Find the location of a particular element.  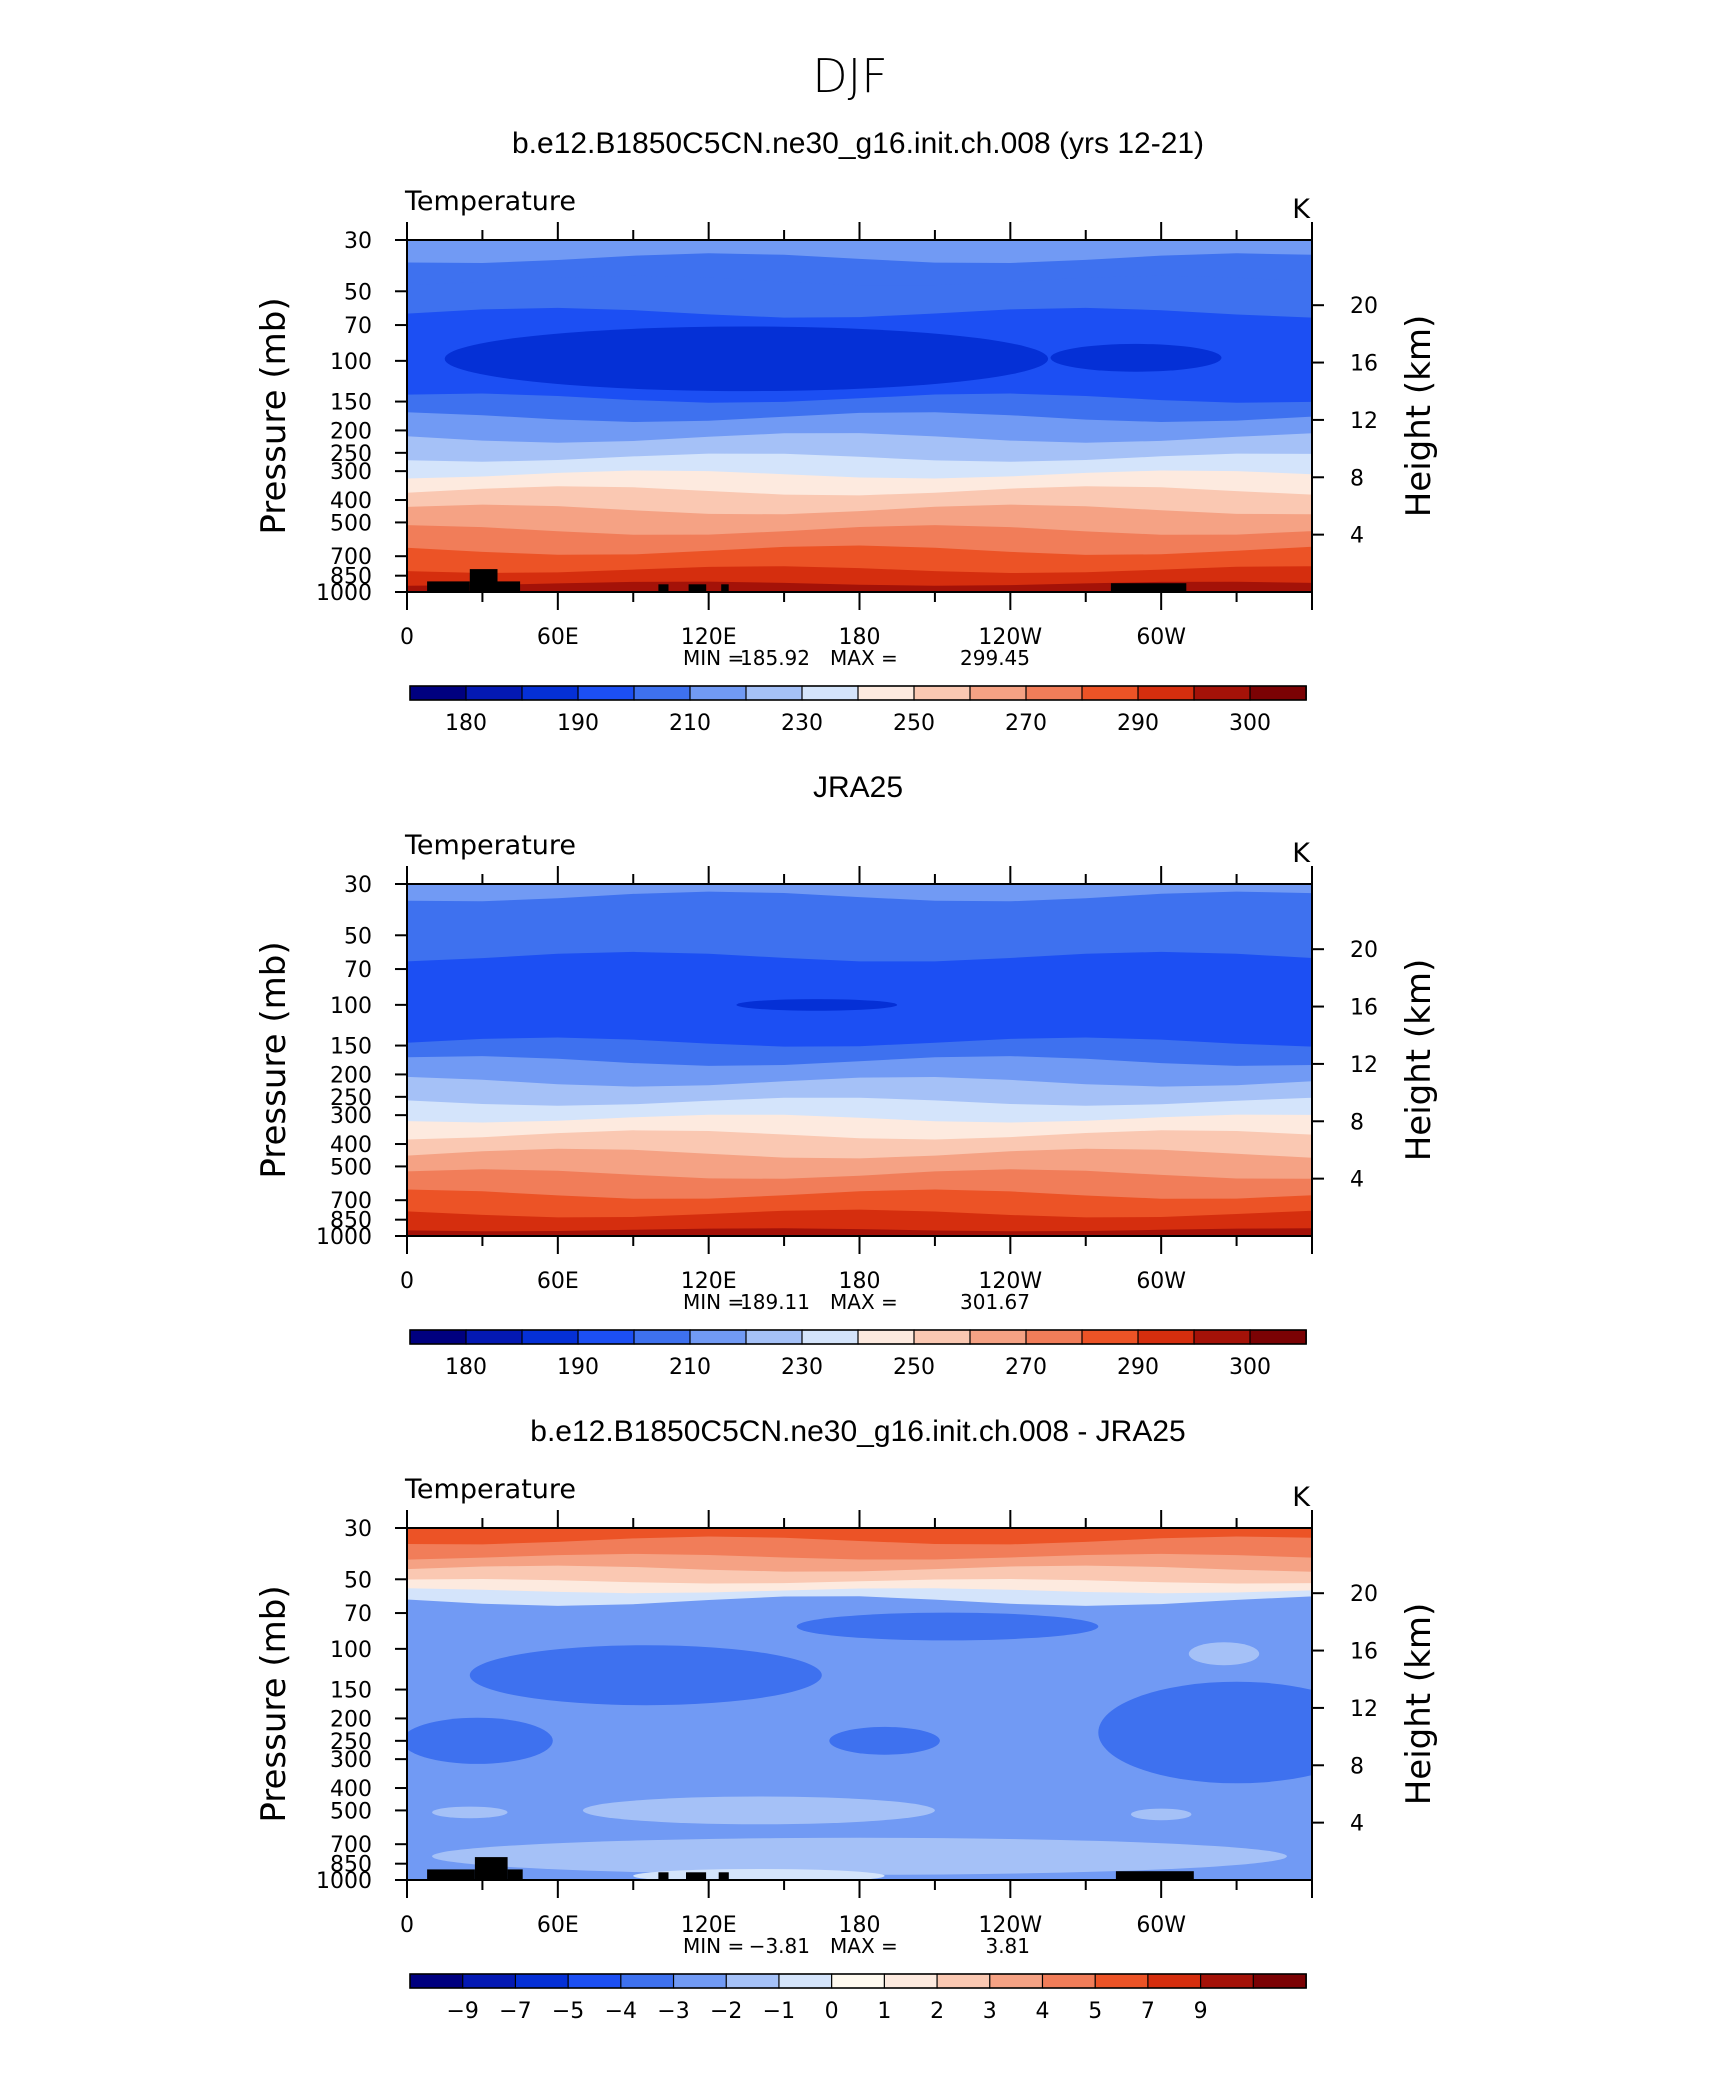

colorbar-label: 7 is located at coordinates (1148, 2011).